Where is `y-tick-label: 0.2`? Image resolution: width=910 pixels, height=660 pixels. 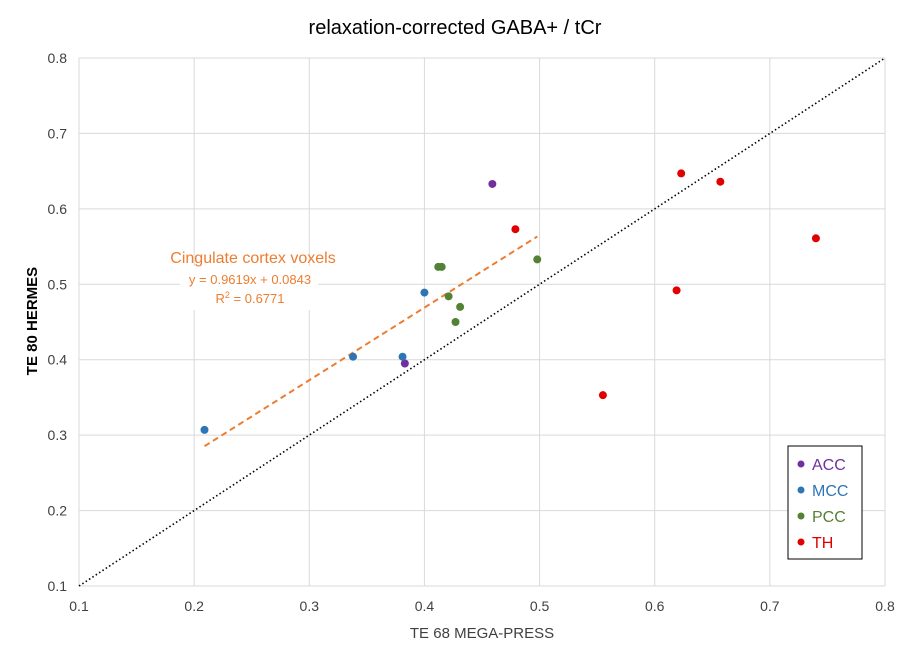
y-tick-label: 0.2 is located at coordinates (58, 511).